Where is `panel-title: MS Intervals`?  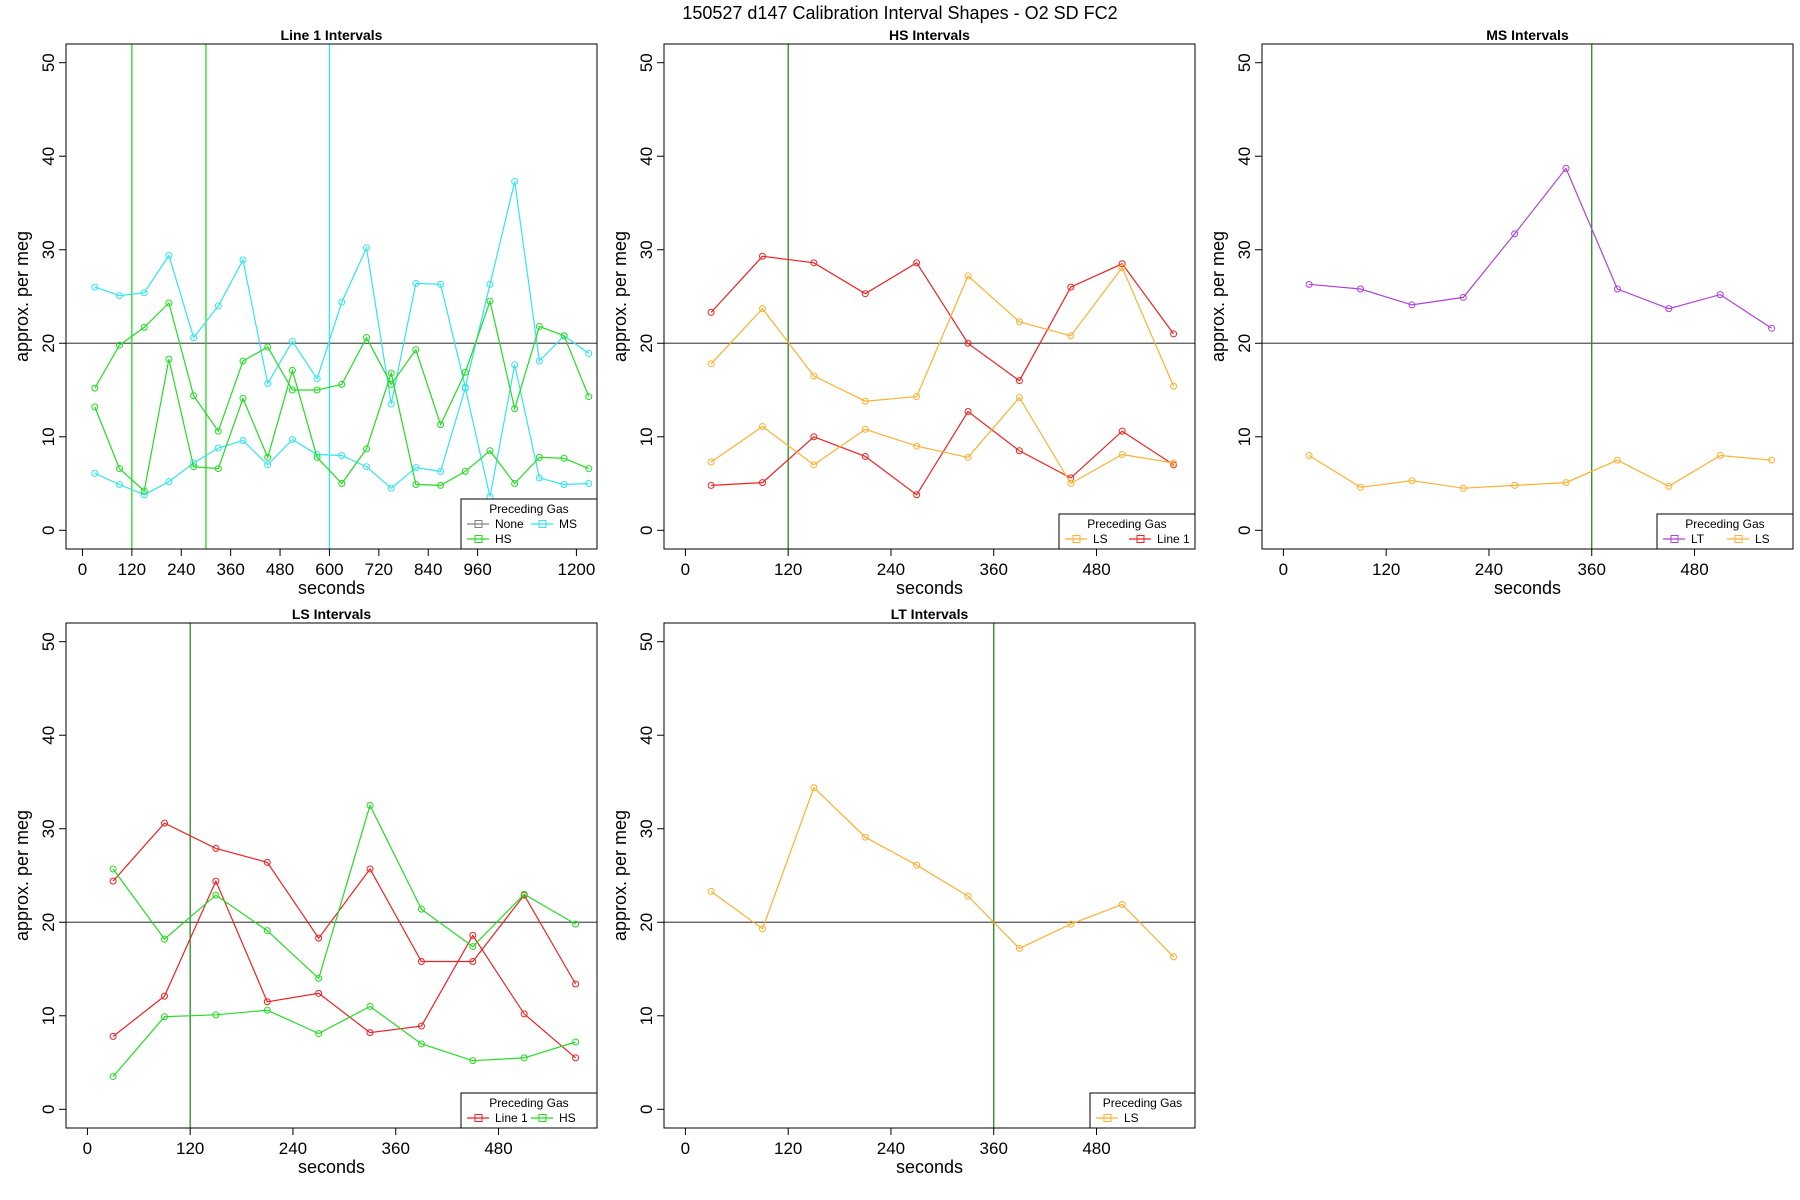 panel-title: MS Intervals is located at coordinates (1527, 35).